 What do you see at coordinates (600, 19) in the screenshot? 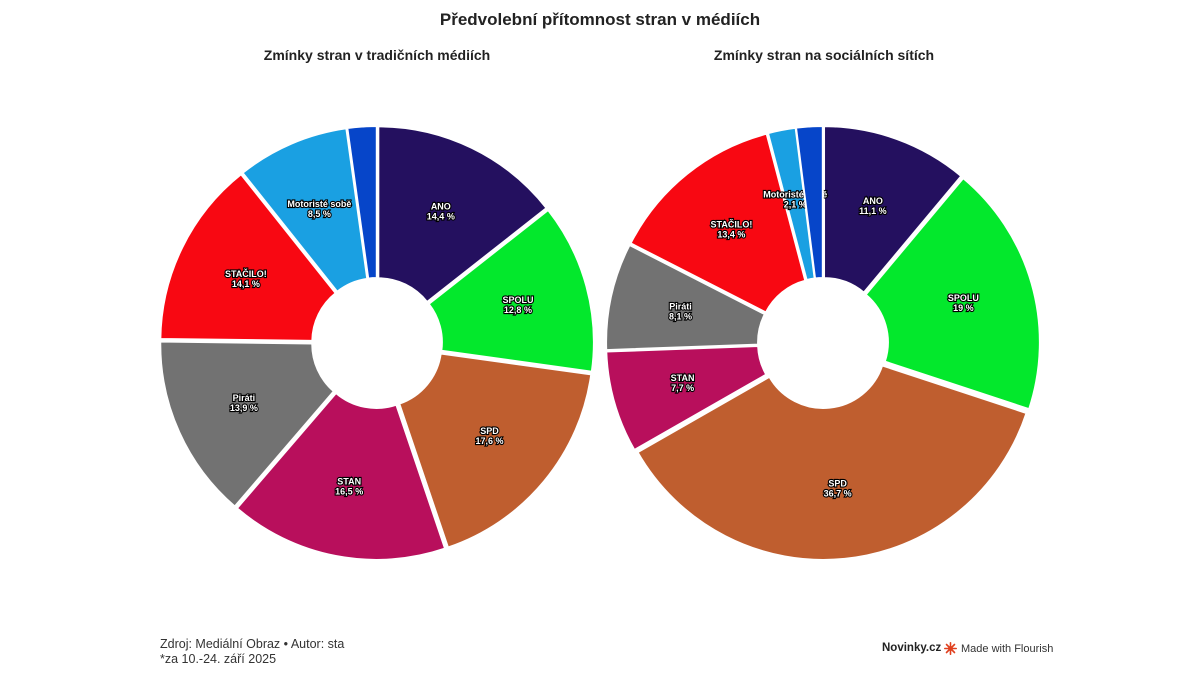
I see `page-title: Předvolební přítomnost stran v médiích` at bounding box center [600, 19].